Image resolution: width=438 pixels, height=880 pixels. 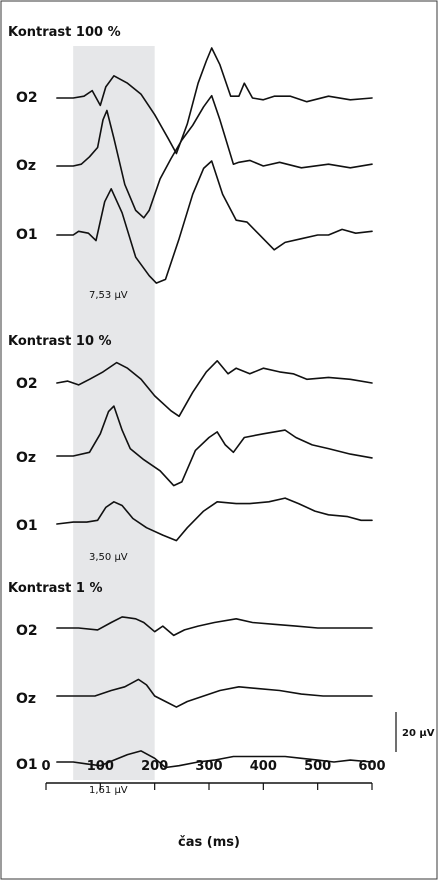 What do you see at coordinates (263, 766) in the screenshot?
I see `x-tick-label: 400` at bounding box center [263, 766].